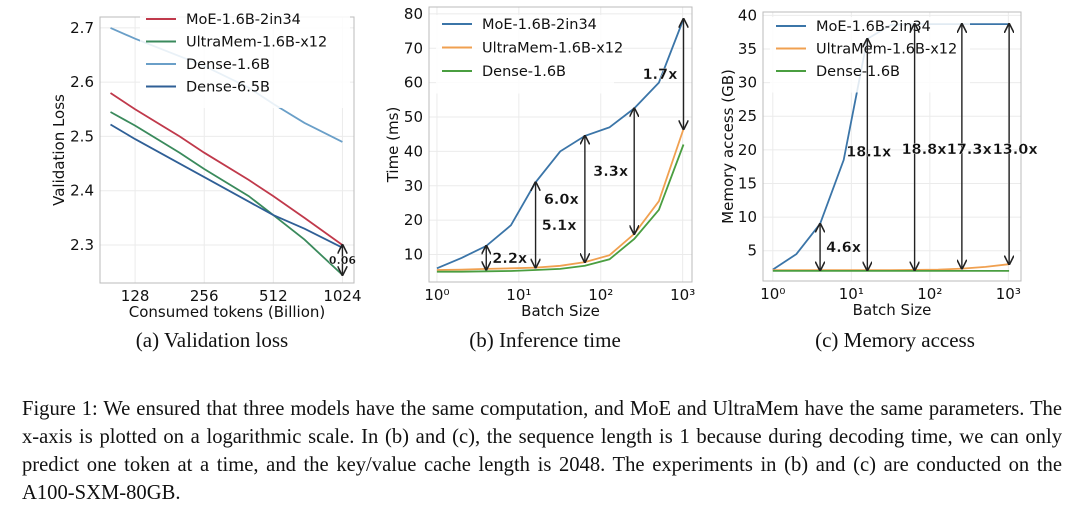 The width and height of the screenshot is (1080, 512). What do you see at coordinates (660, 75) in the screenshot?
I see `ratio-label: 1.7x` at bounding box center [660, 75].